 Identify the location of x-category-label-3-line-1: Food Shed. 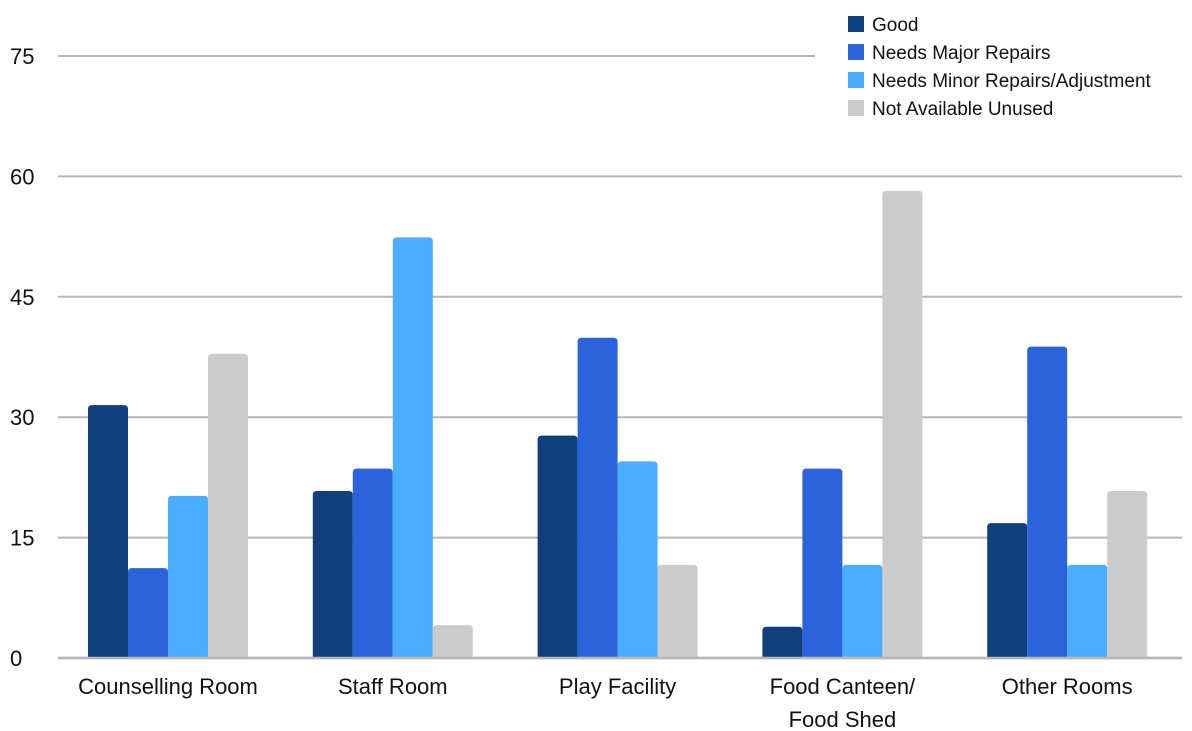
(843, 719).